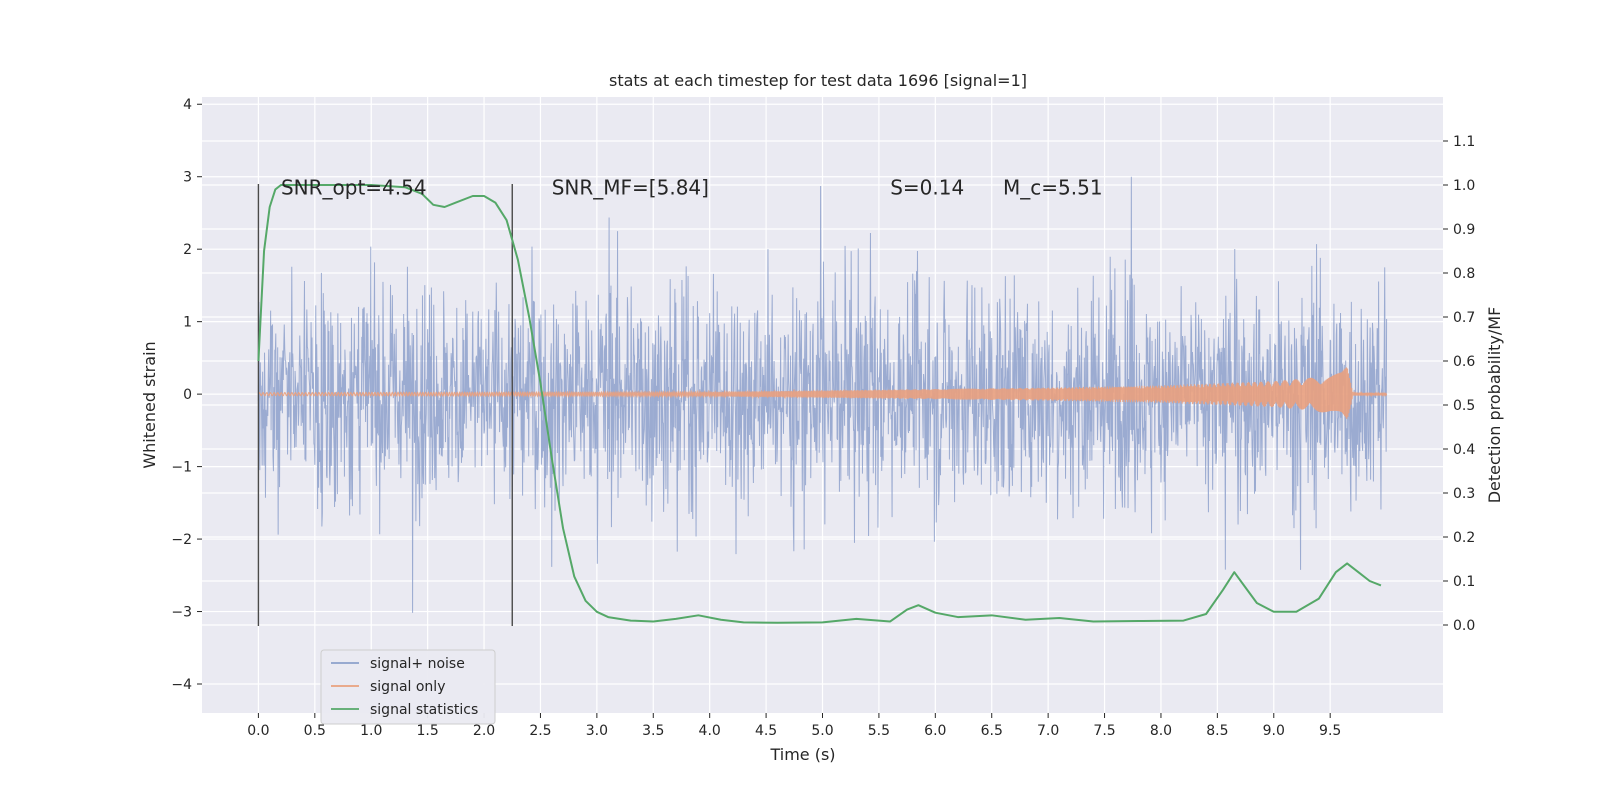 Image resolution: width=1600 pixels, height=800 pixels. Describe the element at coordinates (1274, 731) in the screenshot. I see `x-tick-label: 9.0` at that location.